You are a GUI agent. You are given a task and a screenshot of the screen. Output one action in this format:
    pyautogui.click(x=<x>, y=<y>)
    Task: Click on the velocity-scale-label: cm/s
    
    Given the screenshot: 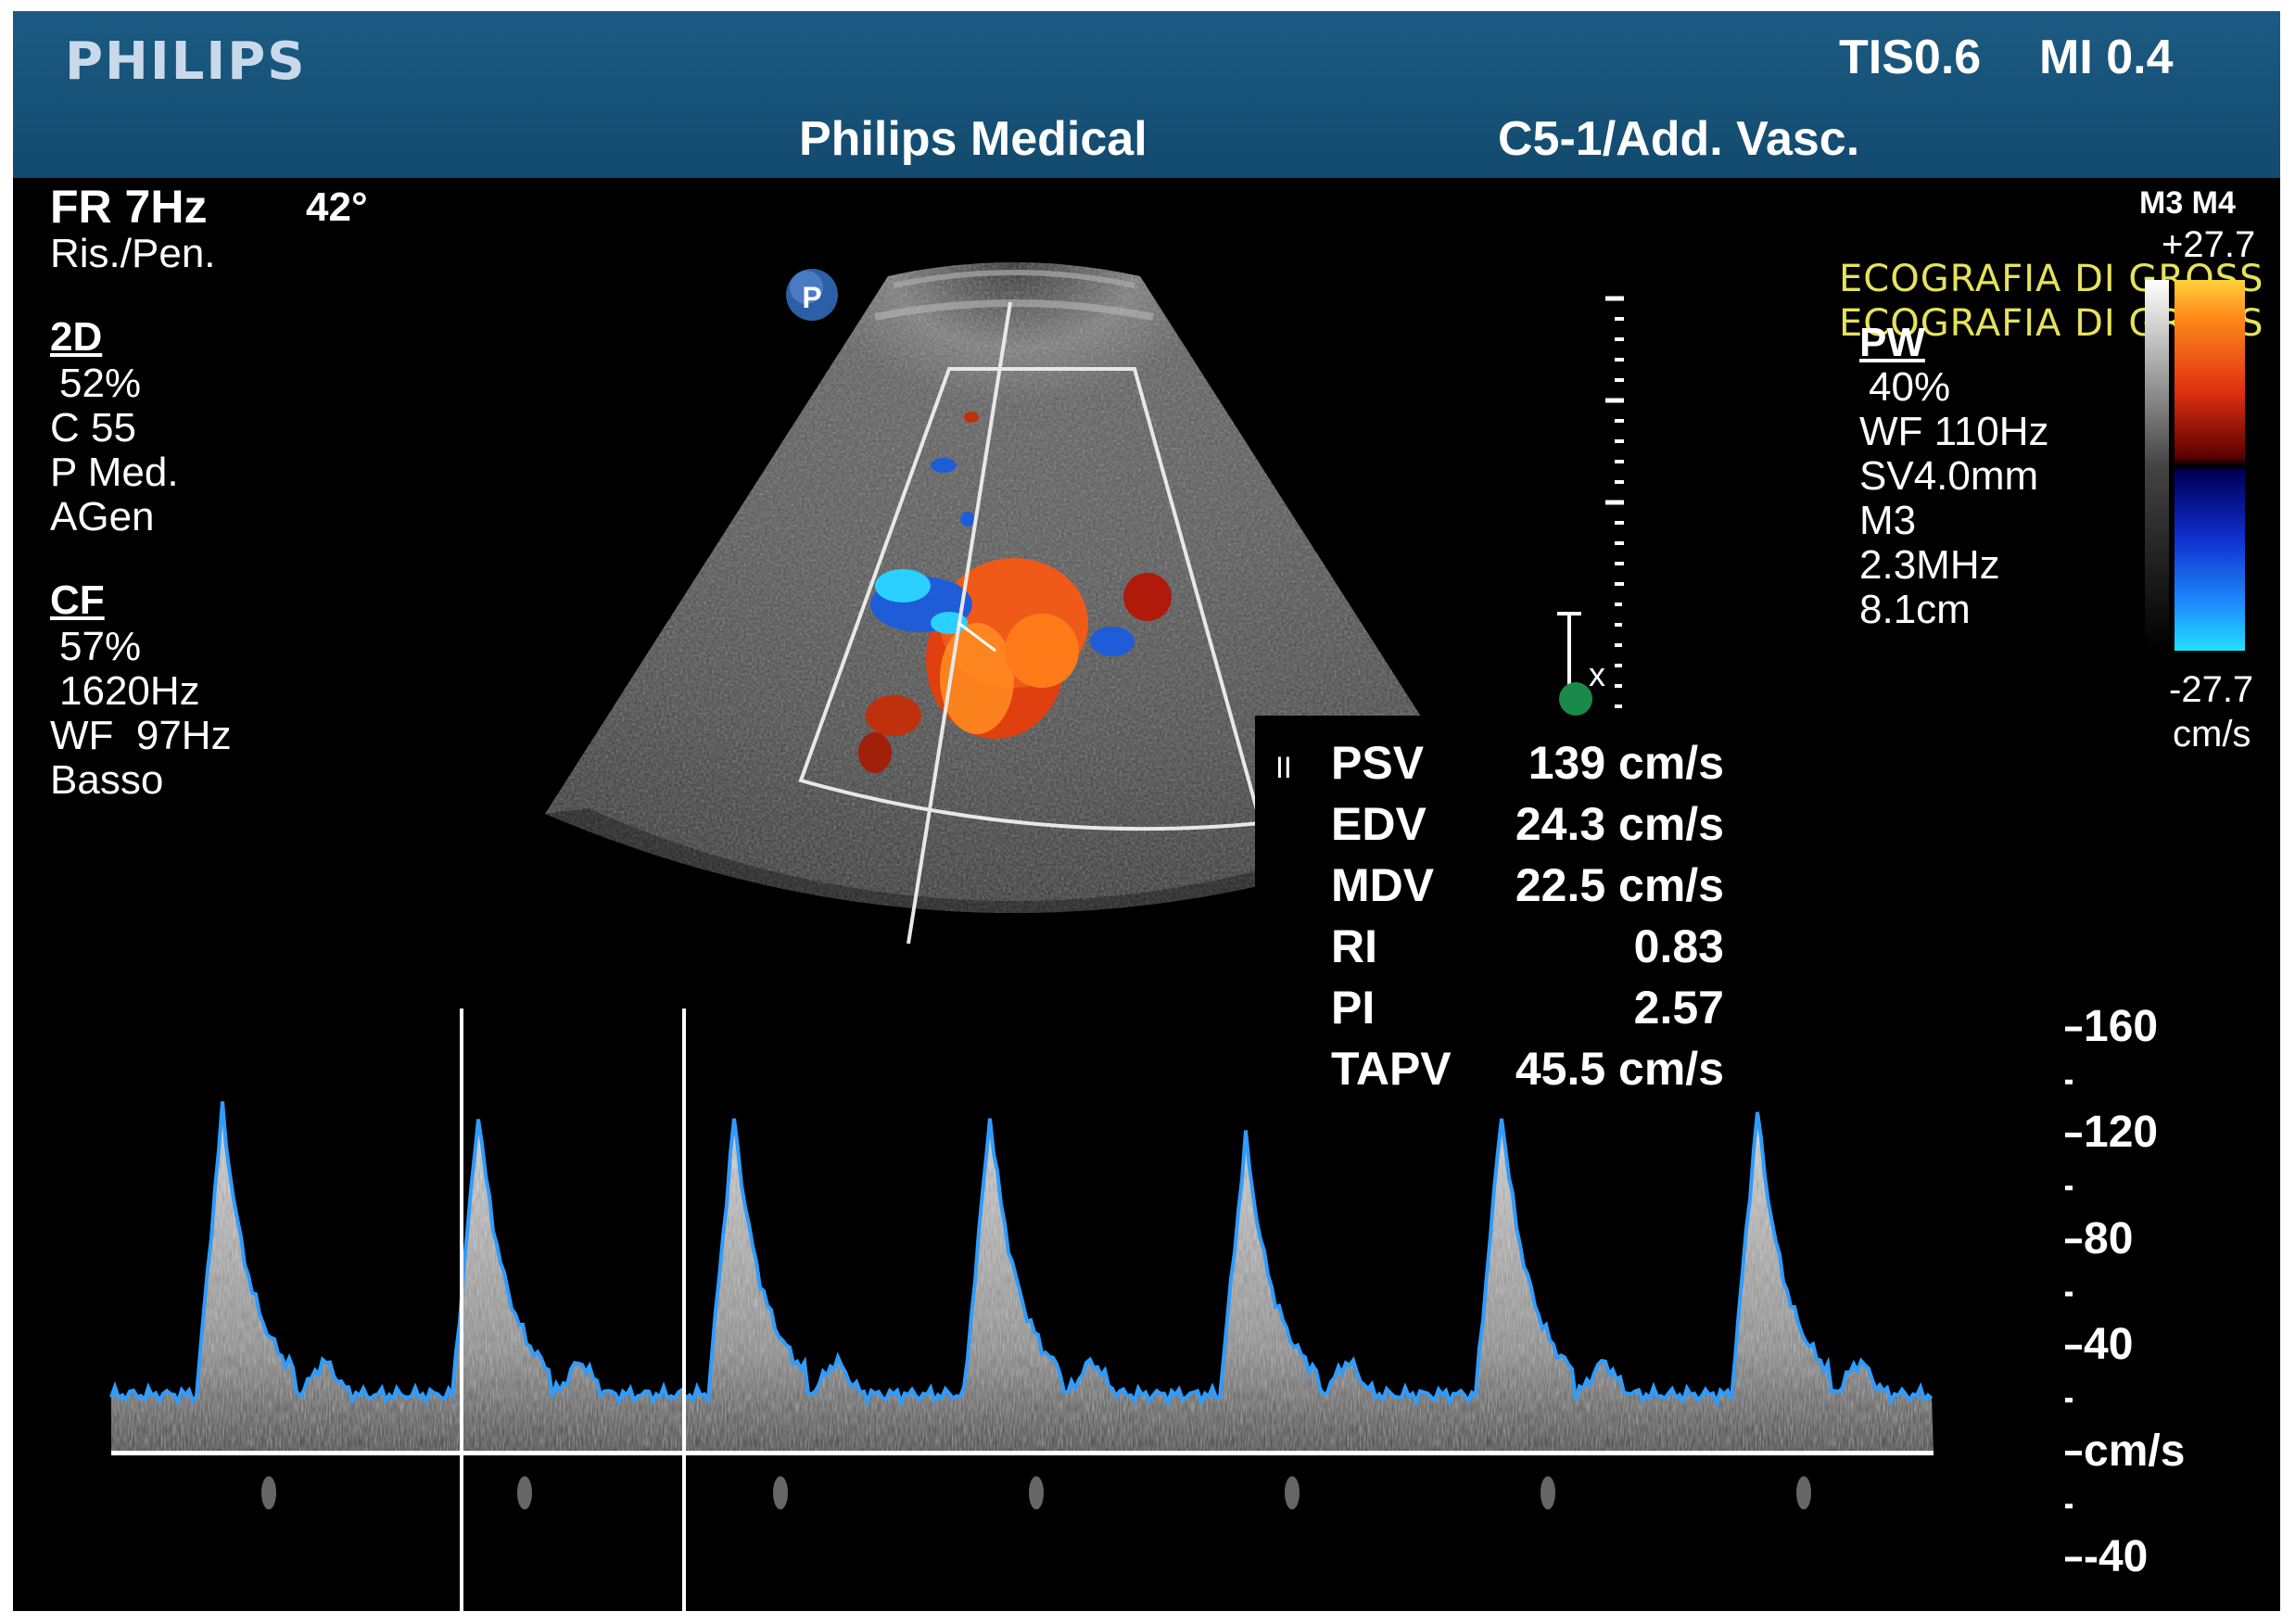 What is the action you would take?
    pyautogui.click(x=2135, y=1451)
    